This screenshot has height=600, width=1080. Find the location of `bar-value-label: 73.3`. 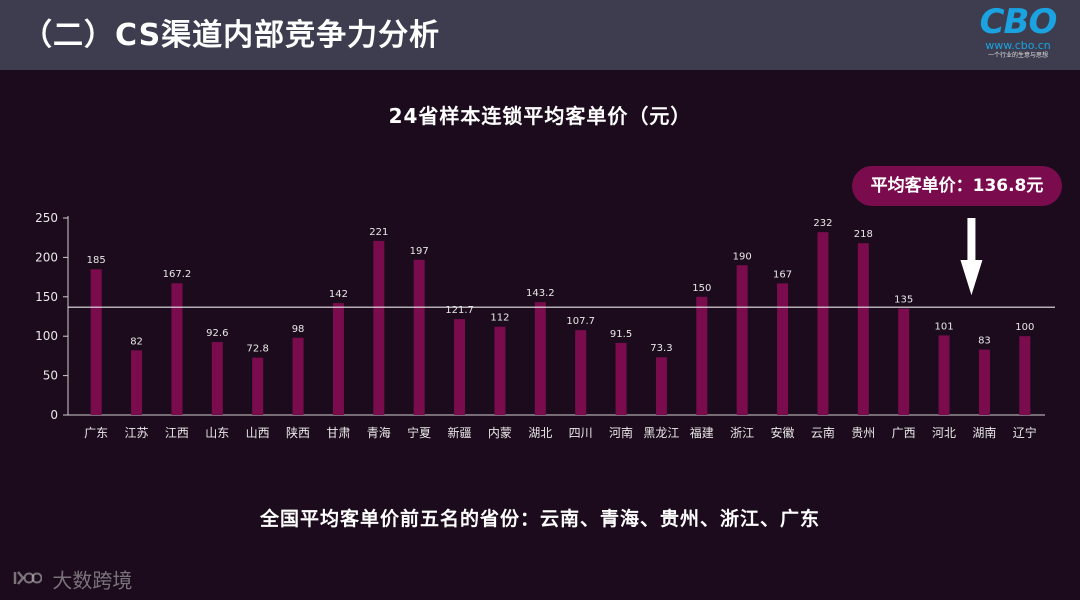

bar-value-label: 73.3 is located at coordinates (661, 348).